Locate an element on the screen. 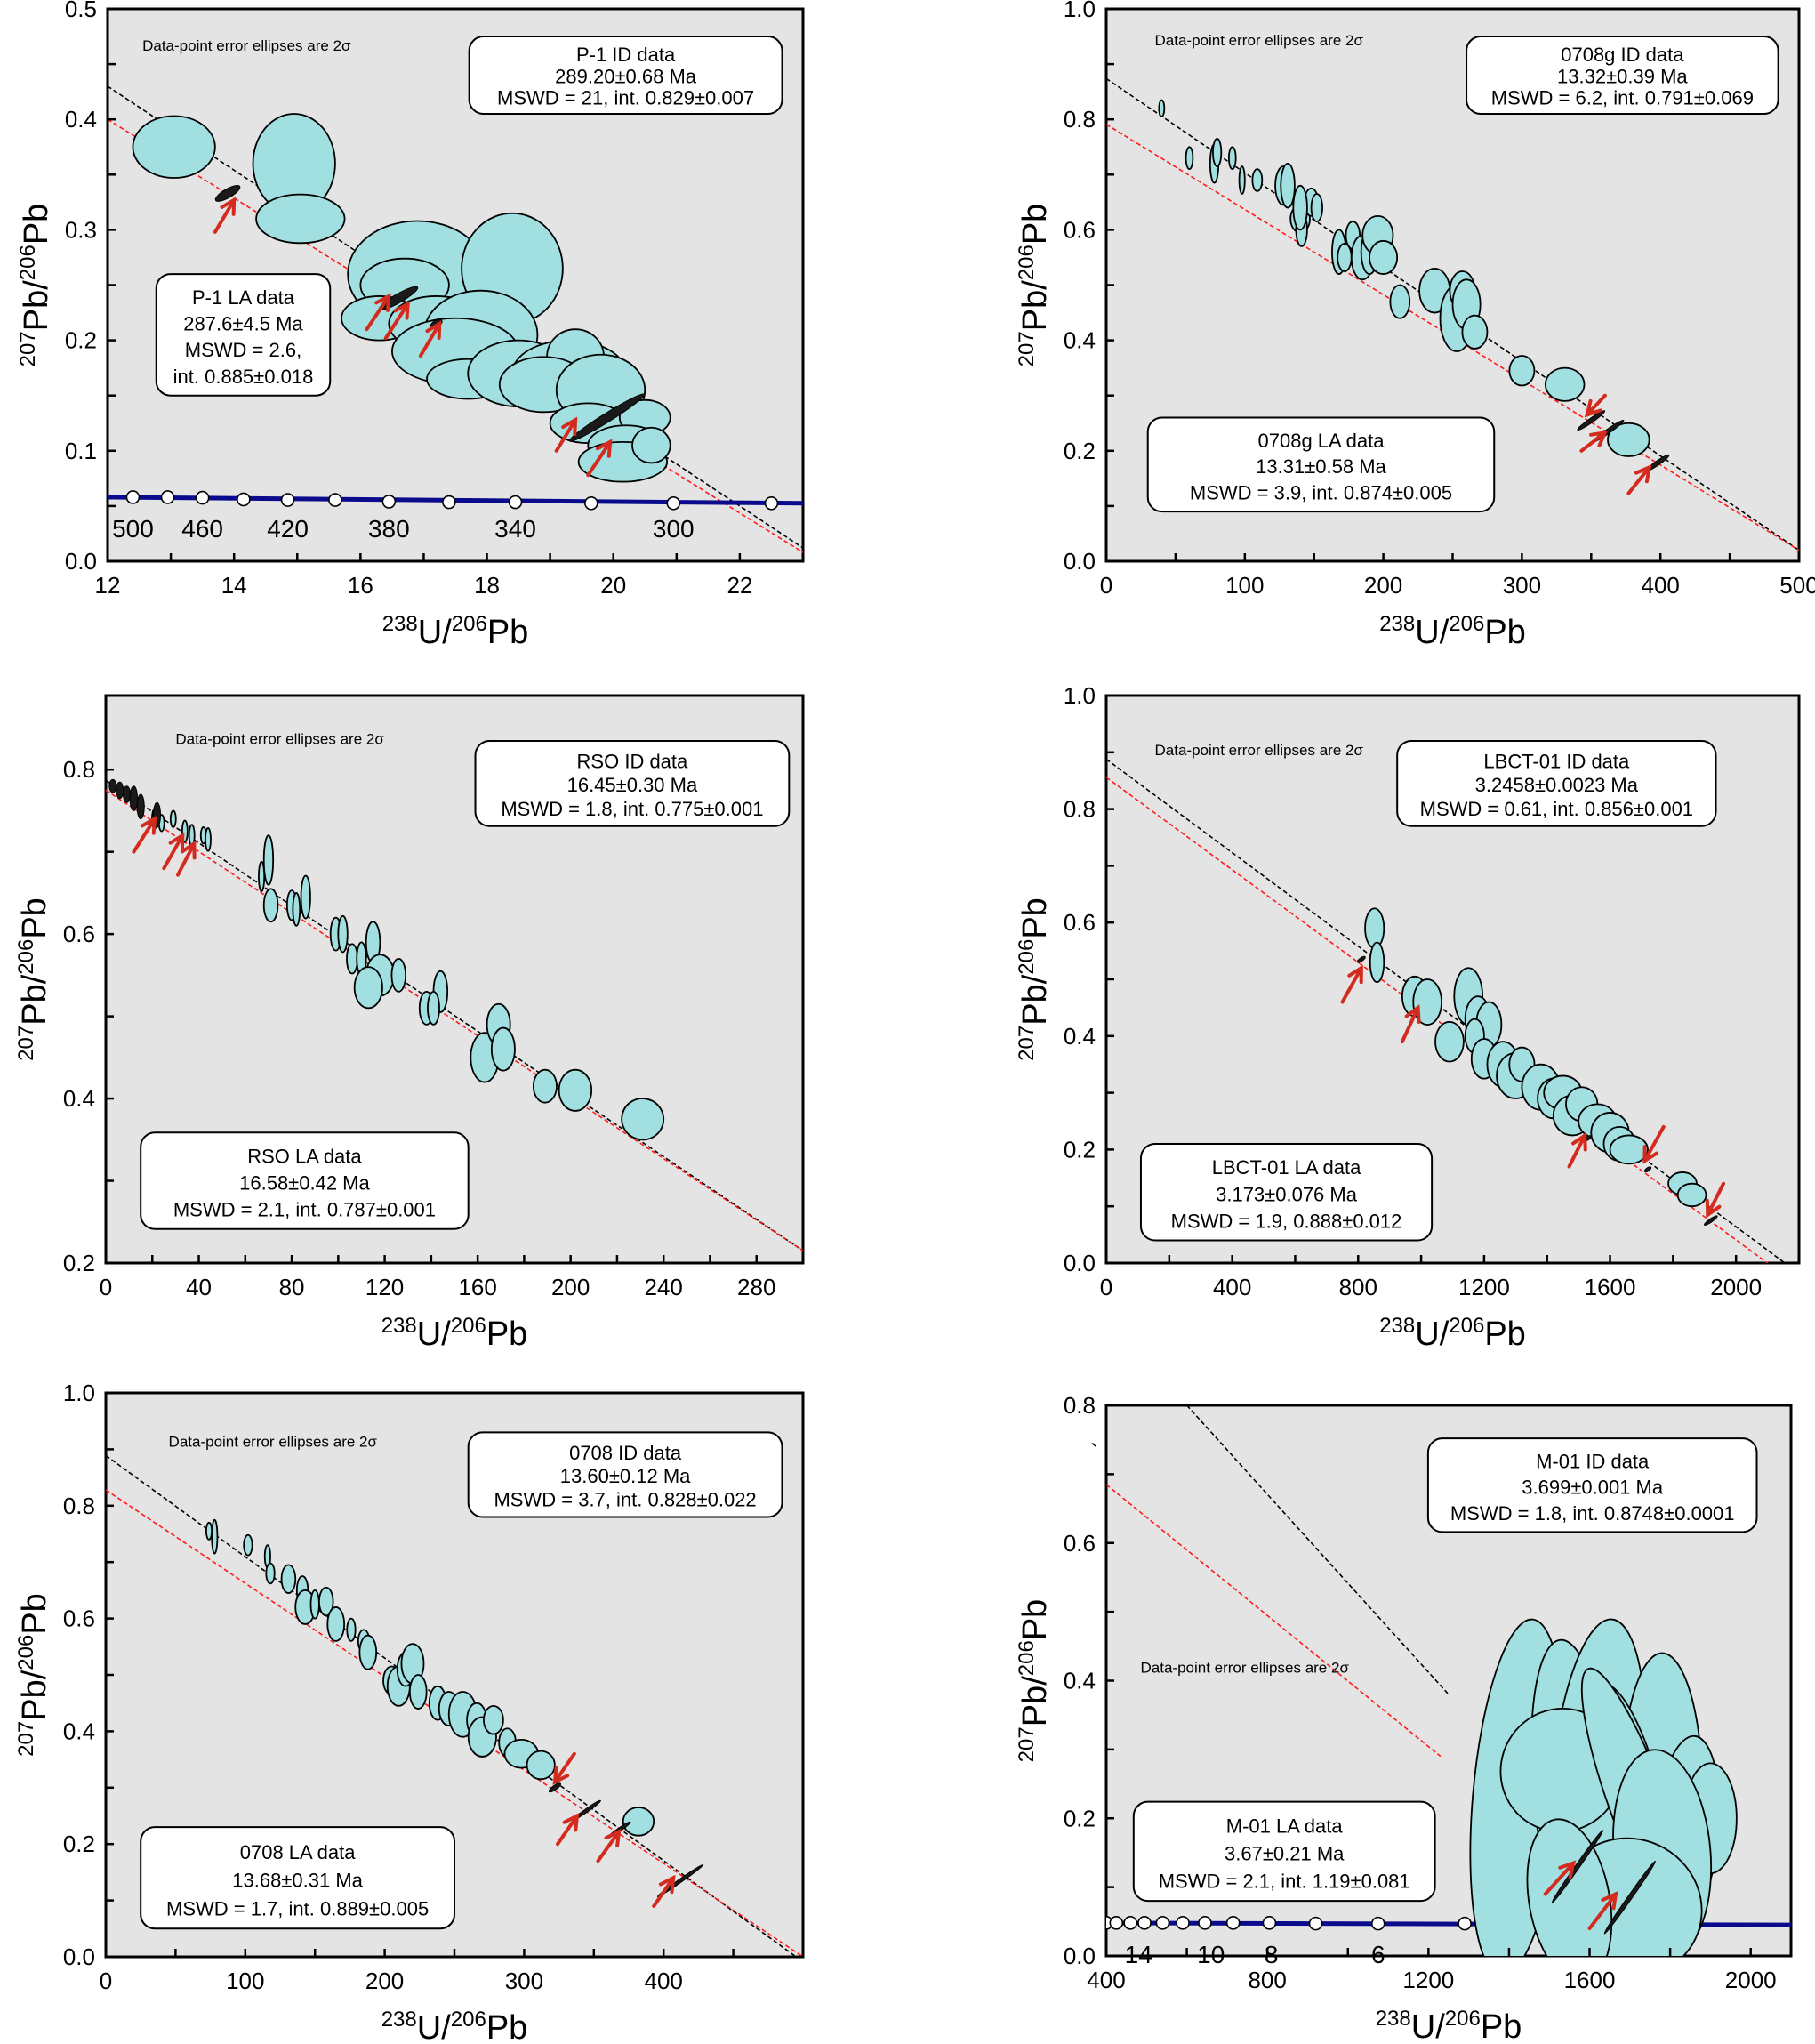 This screenshot has height=2044, width=1815. x-tick-label: 22 is located at coordinates (739, 585).